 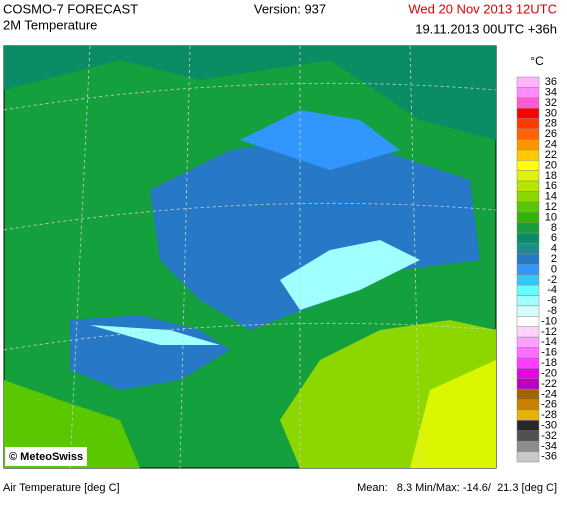 What do you see at coordinates (551, 186) in the screenshot?
I see `legend-label: 16` at bounding box center [551, 186].